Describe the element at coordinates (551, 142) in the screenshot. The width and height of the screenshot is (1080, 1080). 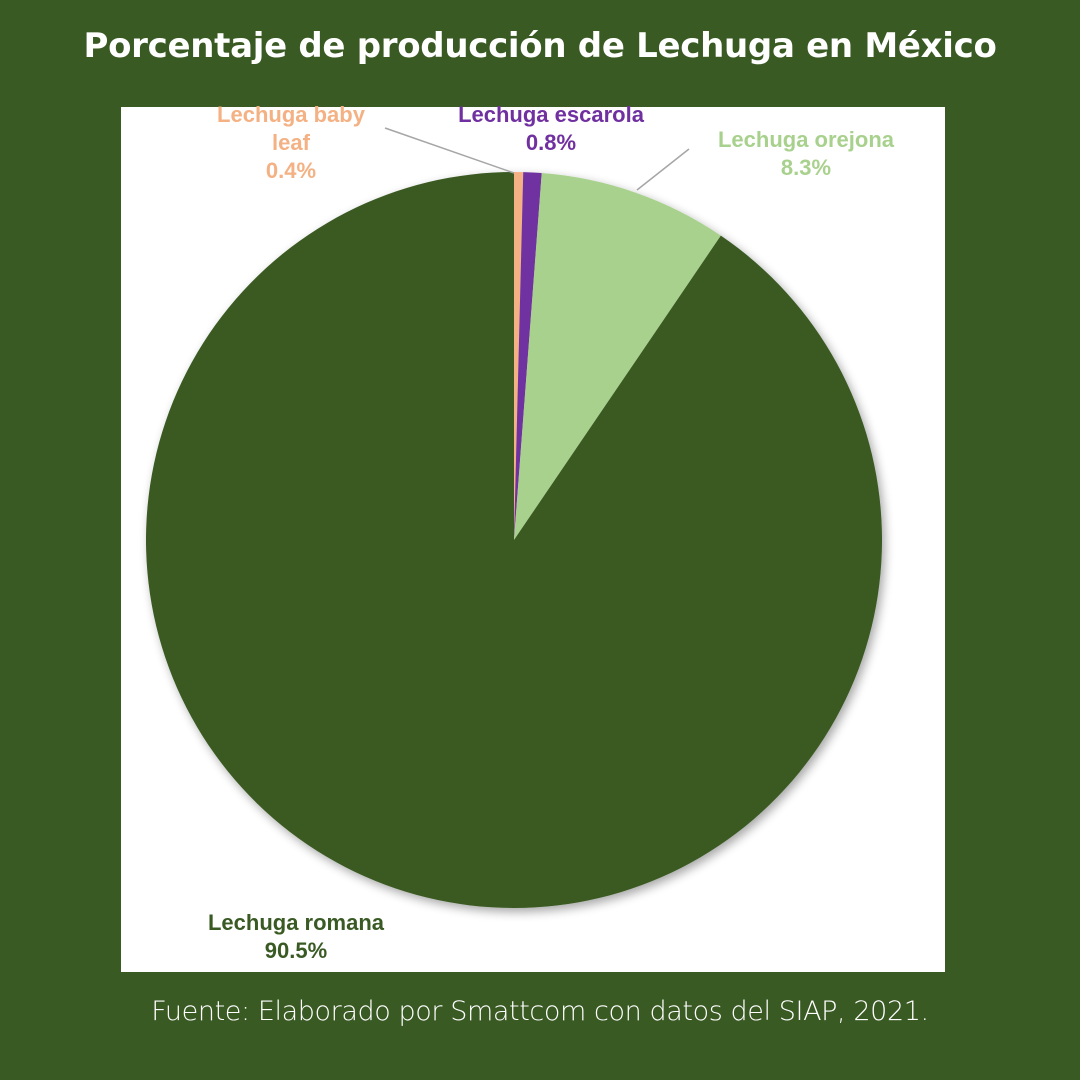
I see `label-escarola-value: 0.8%` at that location.